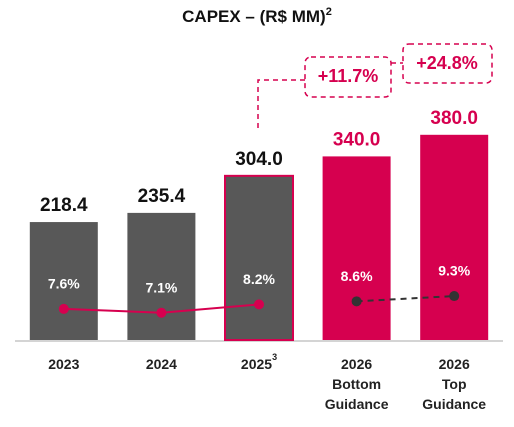  Describe the element at coordinates (281, 103) in the screenshot. I see `annotation-connector` at that location.